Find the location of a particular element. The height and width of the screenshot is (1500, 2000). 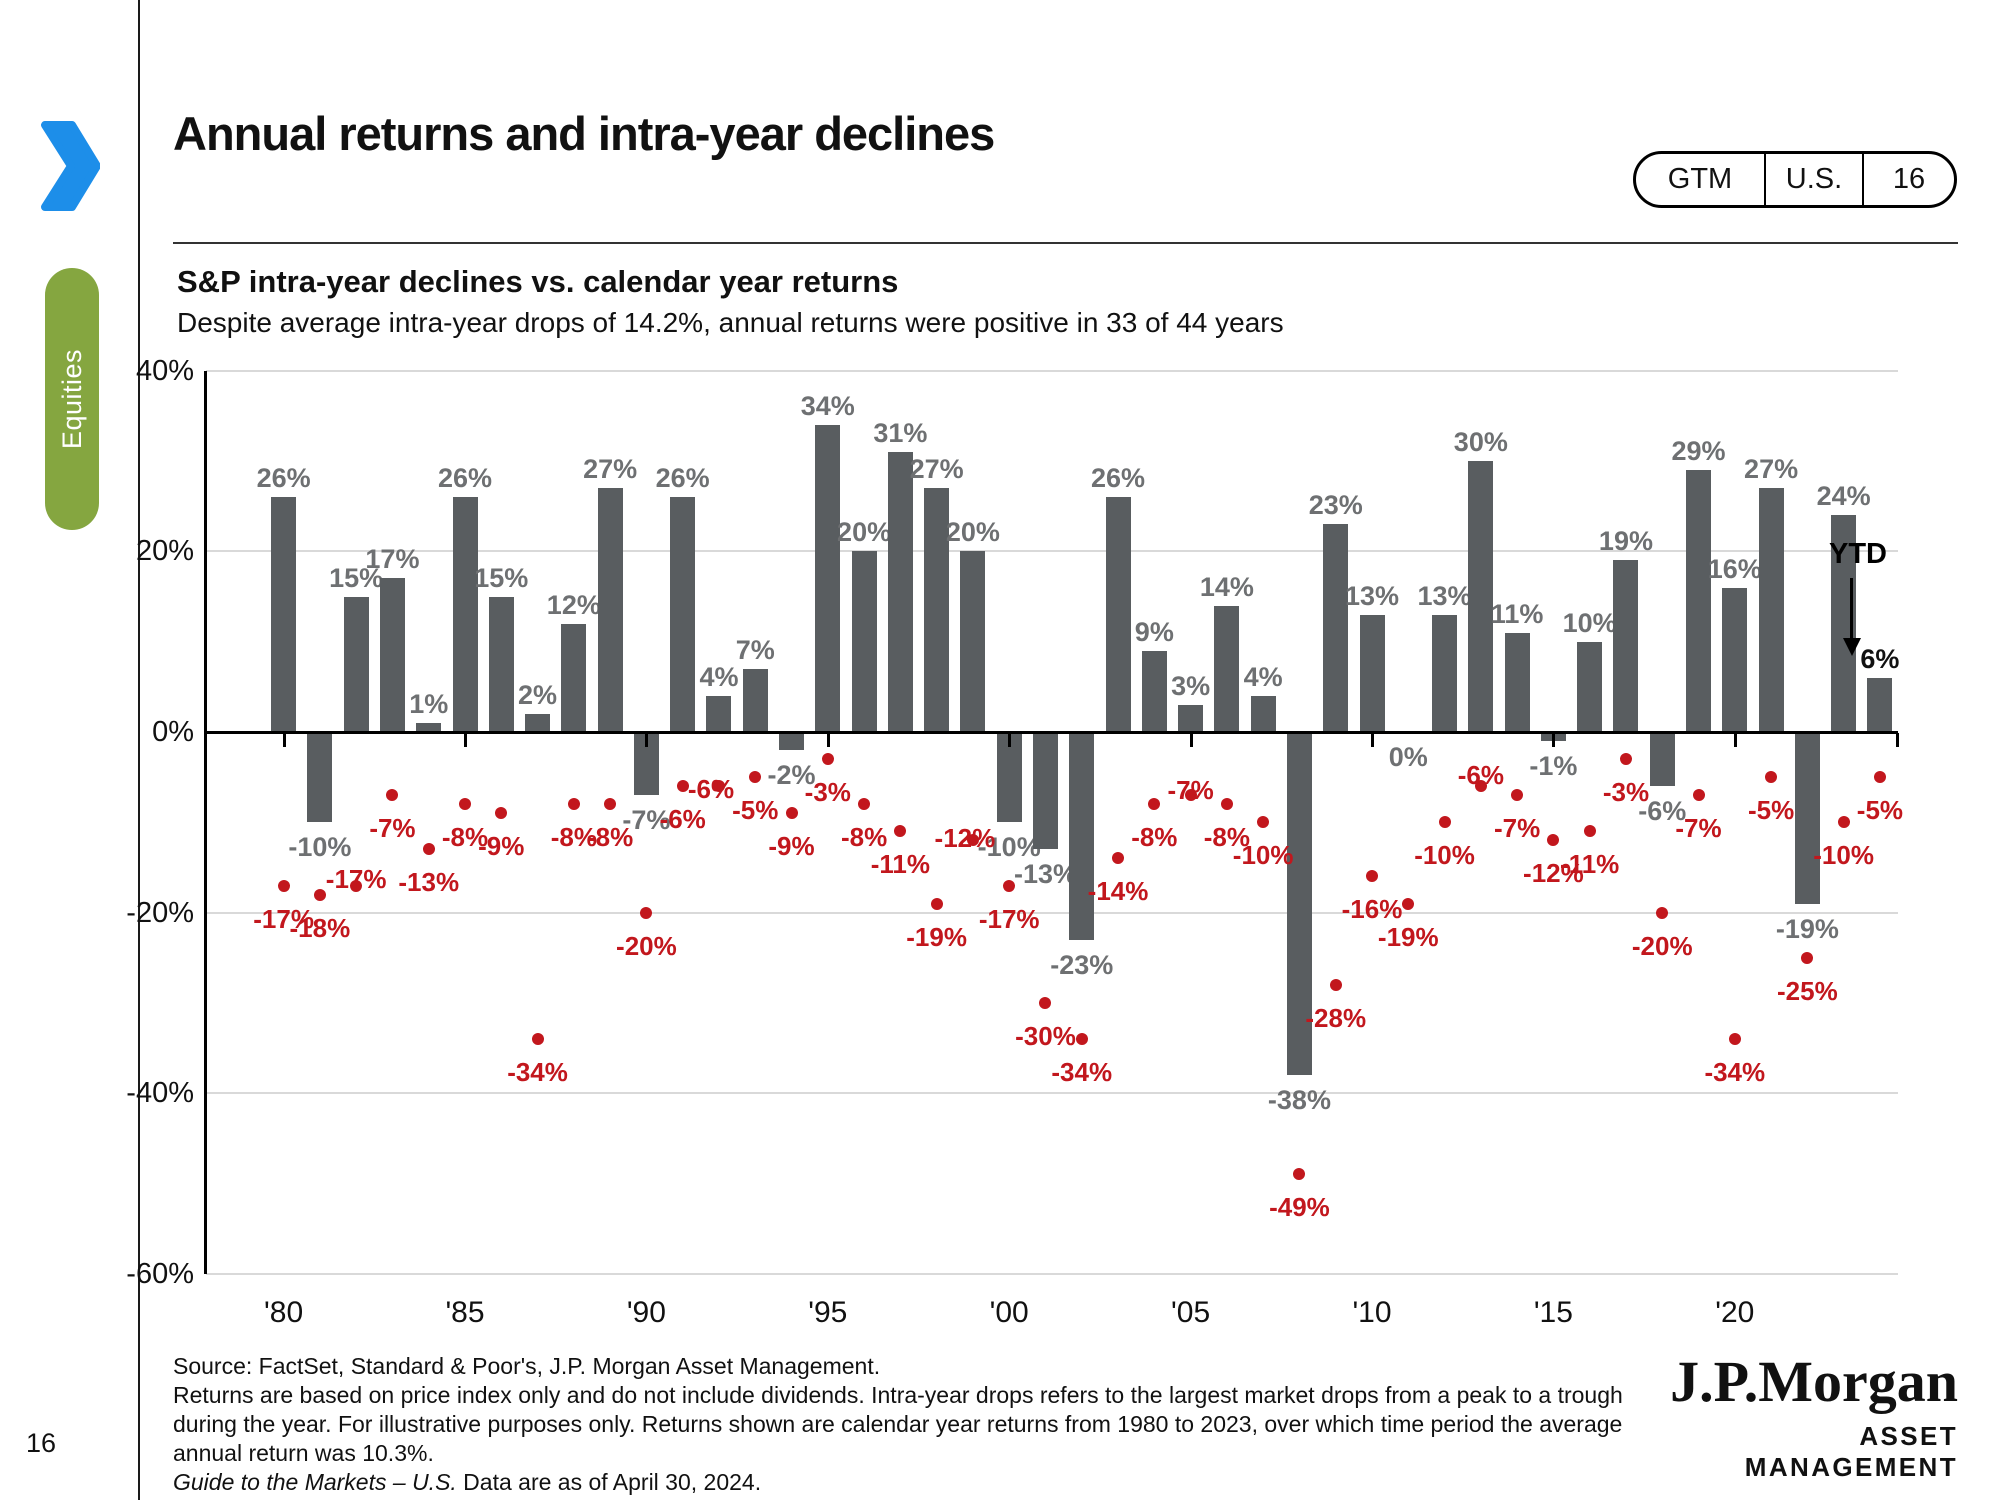

return-bar-label: -7% is located at coordinates (646, 820).